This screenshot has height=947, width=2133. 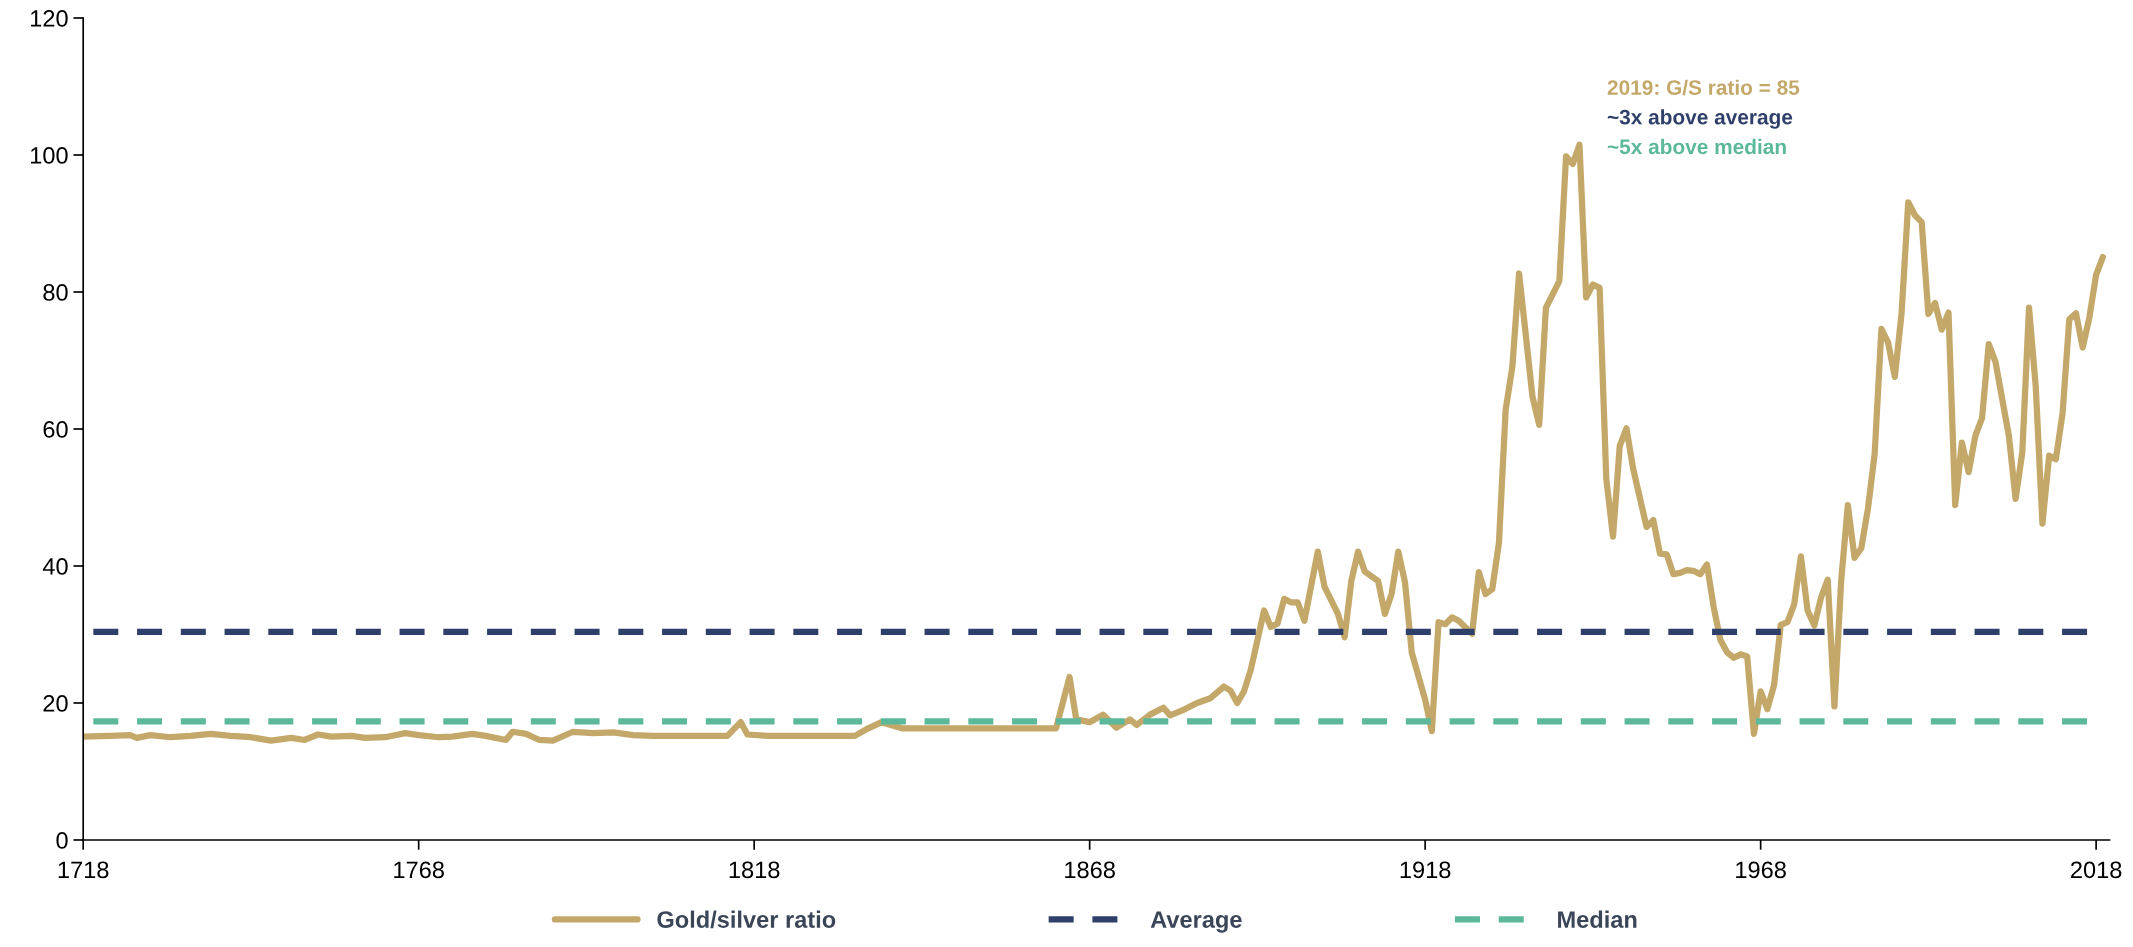 What do you see at coordinates (55, 292) in the screenshot?
I see `y-tick-label: 80` at bounding box center [55, 292].